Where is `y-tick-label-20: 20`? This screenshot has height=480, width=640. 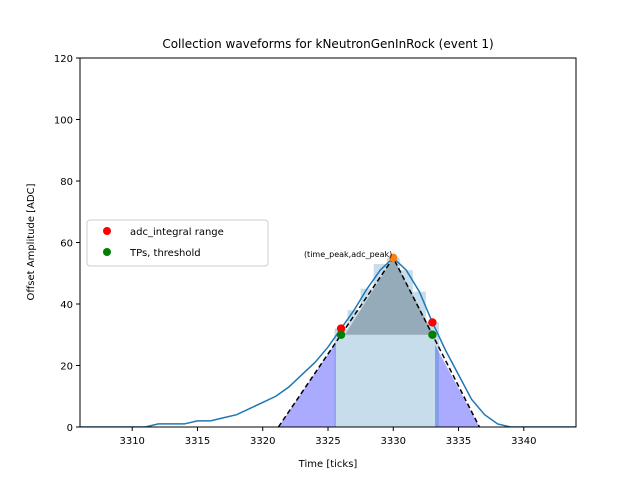 y-tick-label-20: 20 is located at coordinates (66, 367).